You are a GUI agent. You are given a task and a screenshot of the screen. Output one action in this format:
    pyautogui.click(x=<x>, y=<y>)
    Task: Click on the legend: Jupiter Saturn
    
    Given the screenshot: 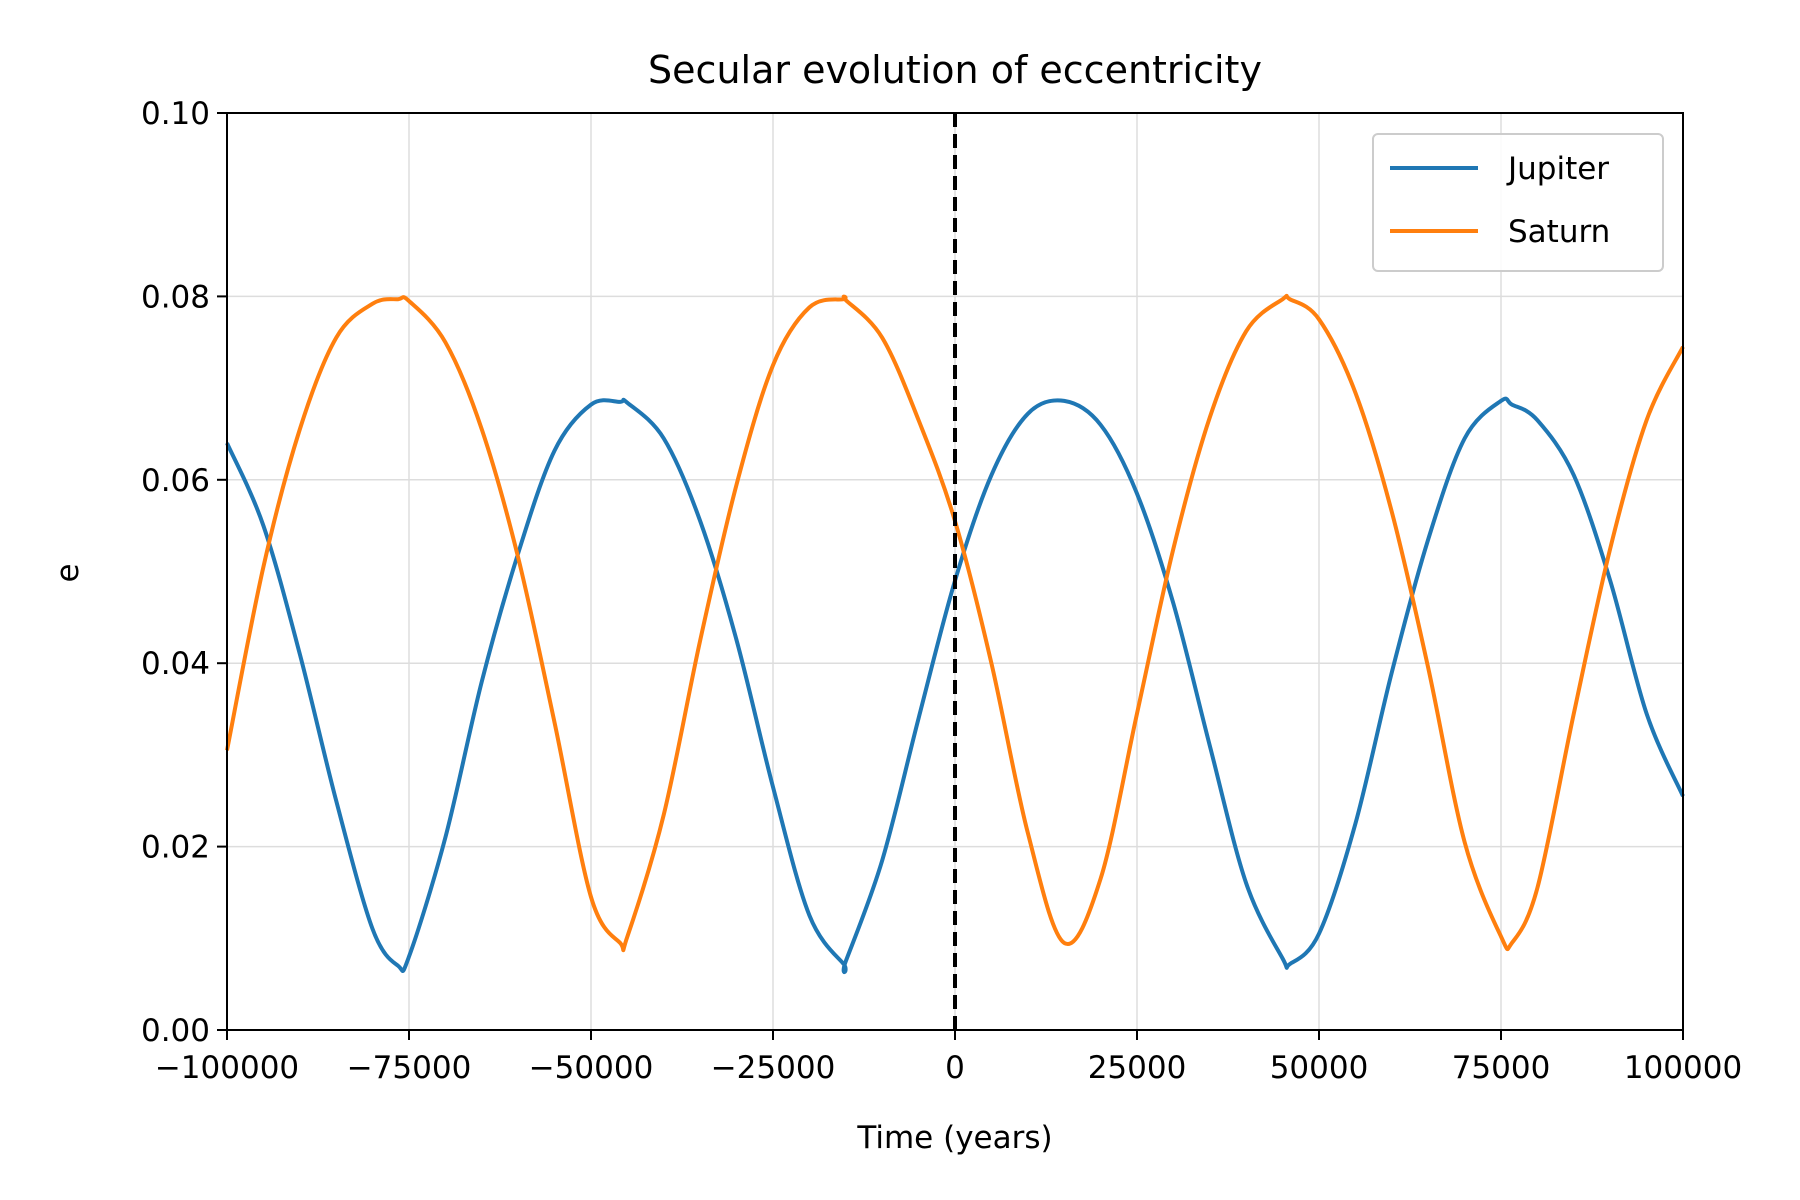 What is the action you would take?
    pyautogui.click(x=1518, y=202)
    